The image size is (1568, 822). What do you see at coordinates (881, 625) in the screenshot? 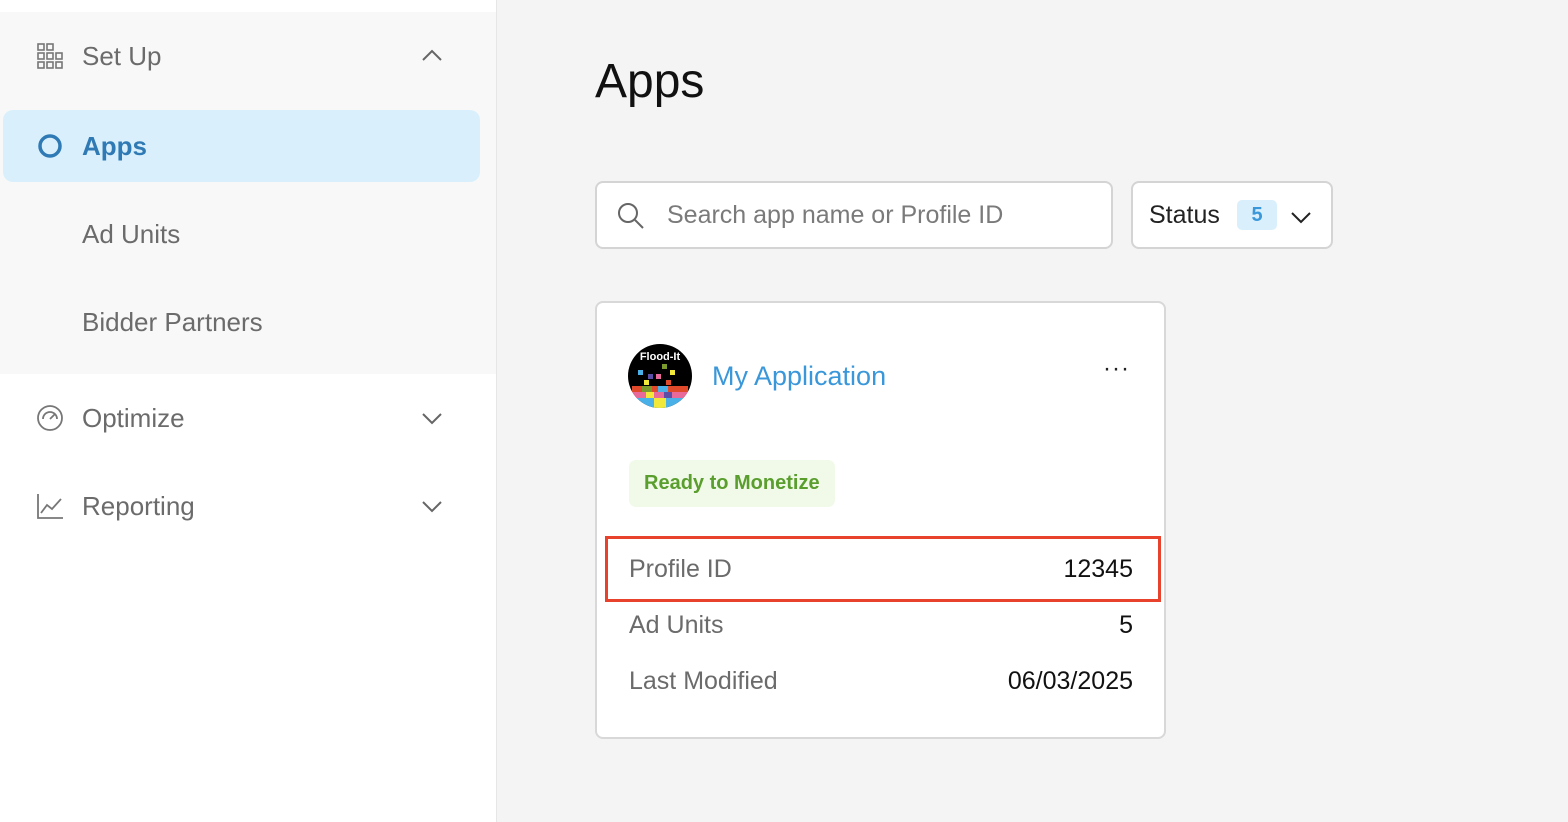
I see `ad-units-row: Ad Units 5` at bounding box center [881, 625].